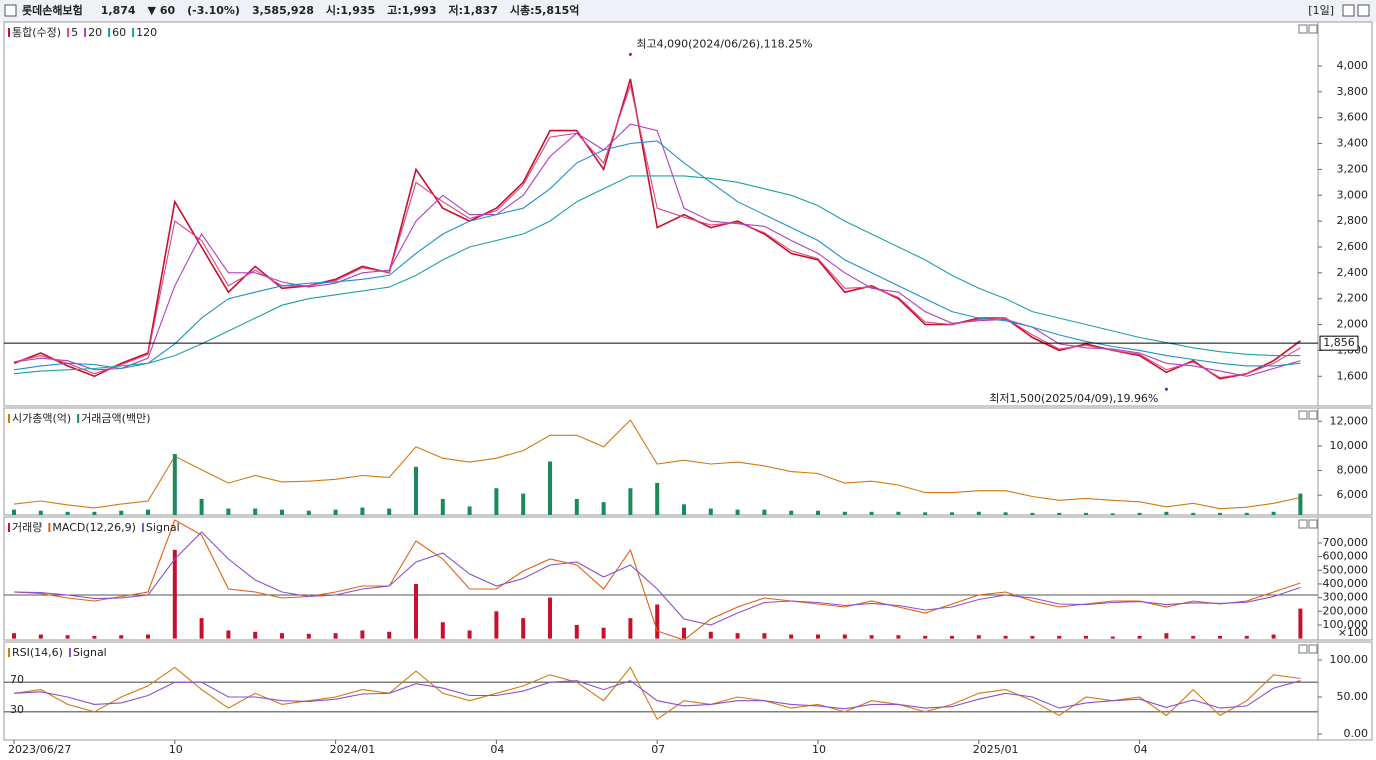 This screenshot has width=1376, height=760. I want to click on x-tick-label: 10, so click(176, 749).